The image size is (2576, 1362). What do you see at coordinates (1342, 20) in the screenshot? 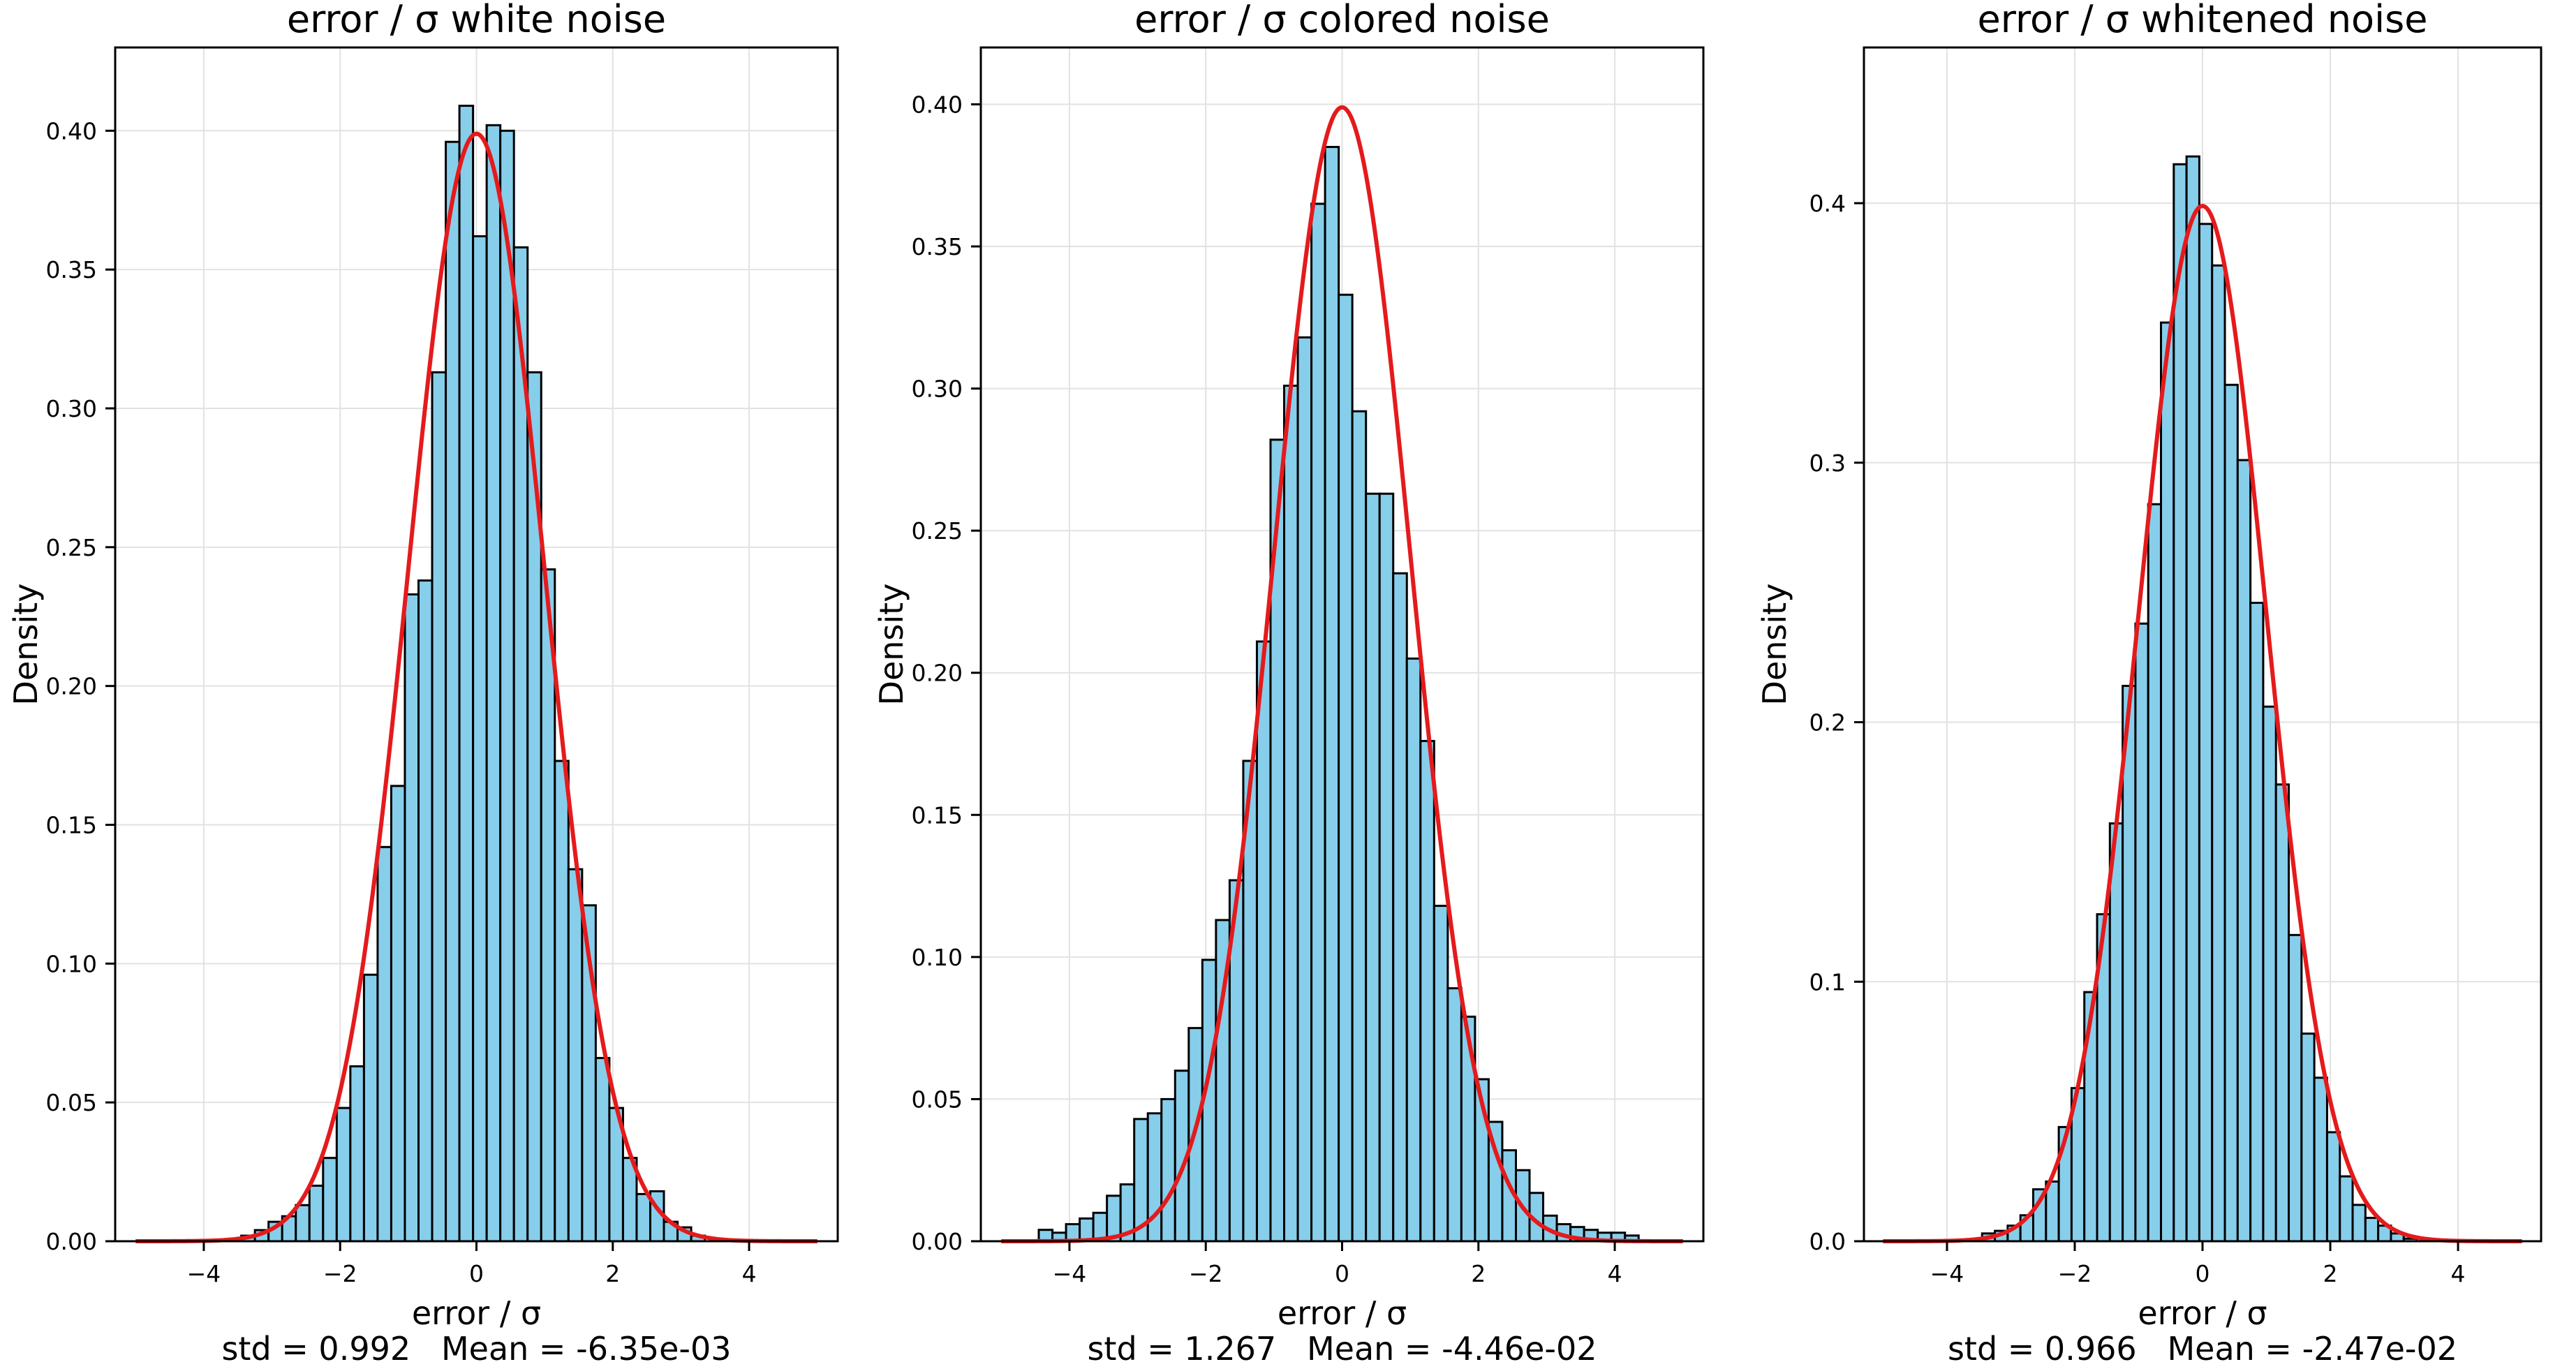
I see `chart-title: error / σ colored noise` at bounding box center [1342, 20].